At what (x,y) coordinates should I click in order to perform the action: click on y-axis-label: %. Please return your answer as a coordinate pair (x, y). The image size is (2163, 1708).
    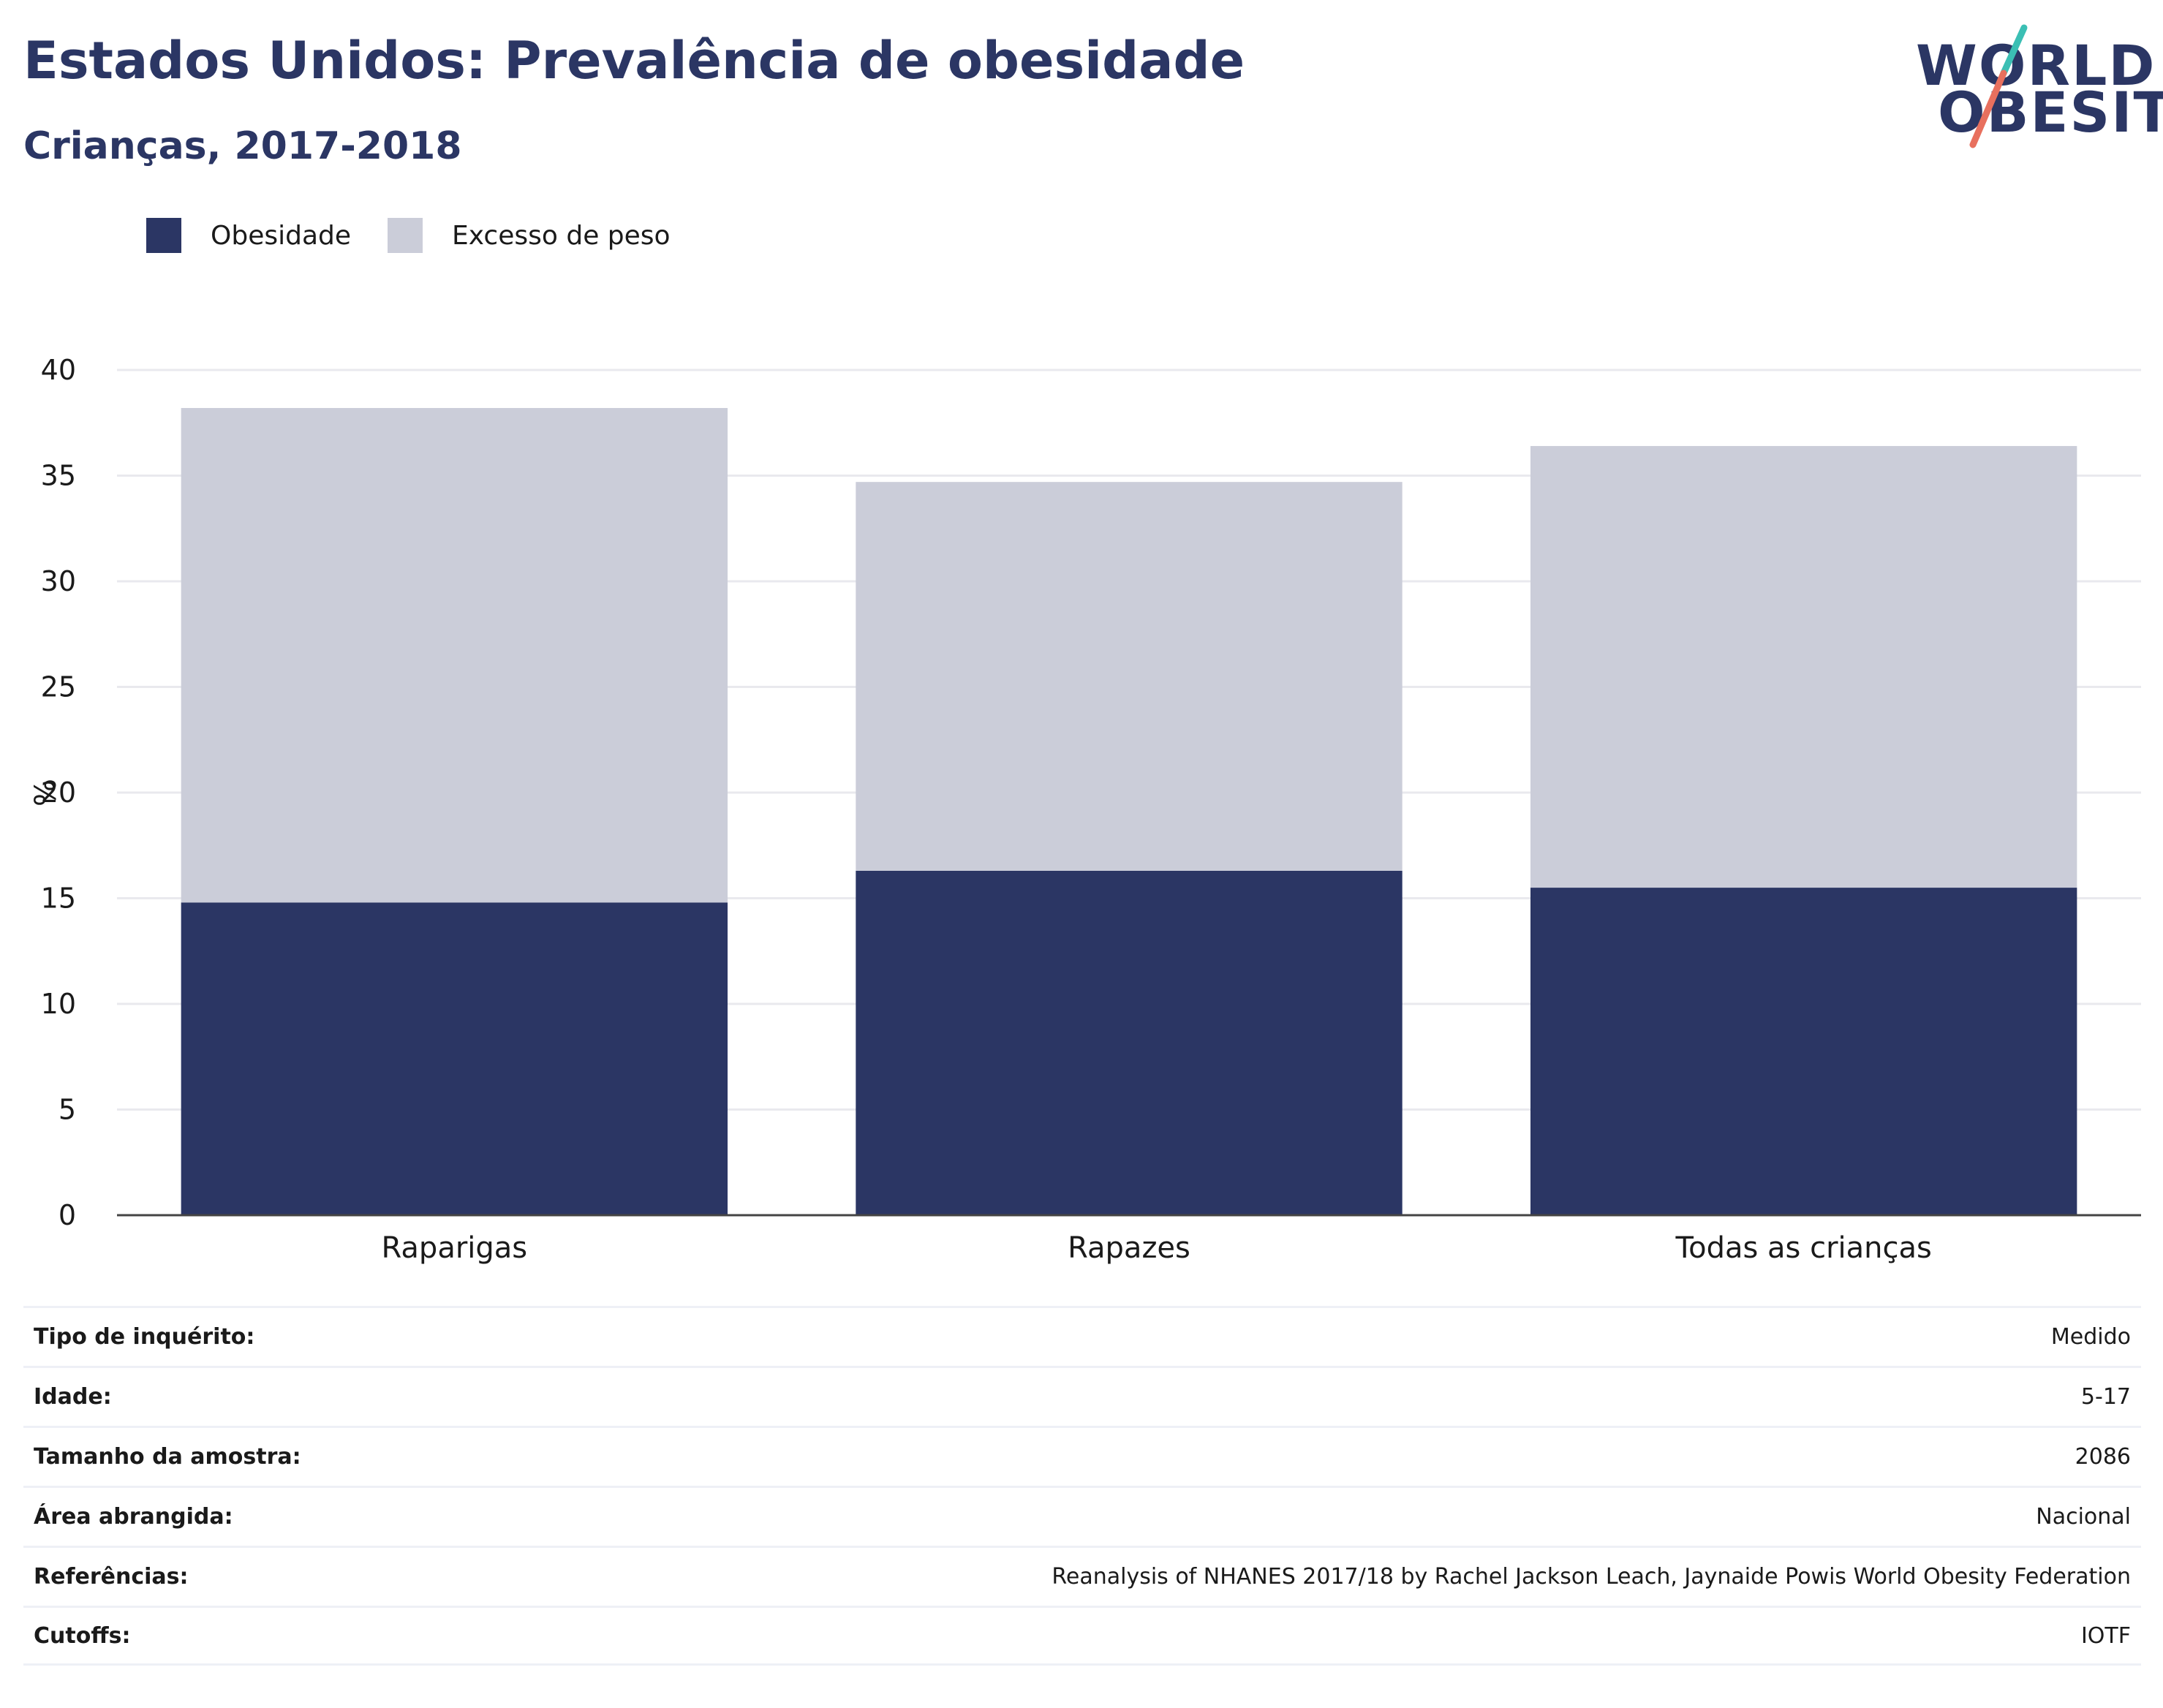
    Looking at the image, I should click on (46, 792).